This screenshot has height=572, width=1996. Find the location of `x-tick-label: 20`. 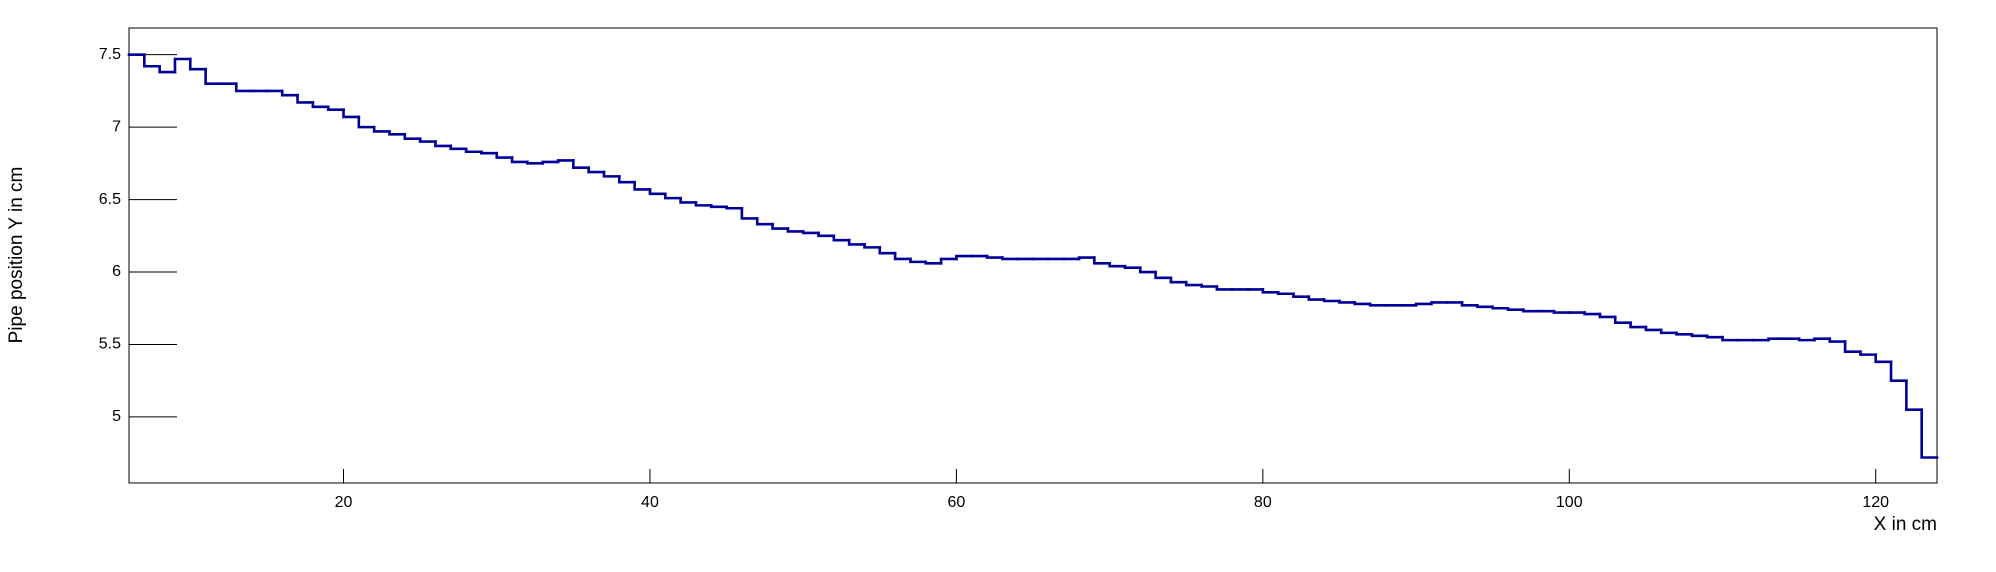

x-tick-label: 20 is located at coordinates (344, 502).